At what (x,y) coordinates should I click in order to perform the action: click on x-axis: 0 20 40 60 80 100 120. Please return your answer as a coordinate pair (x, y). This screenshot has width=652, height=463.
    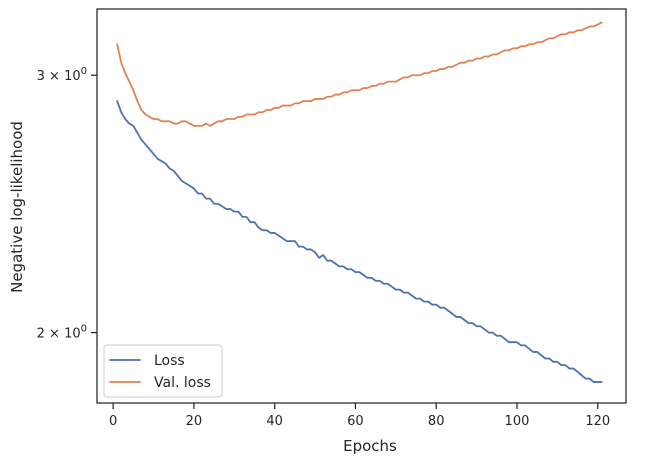
    Looking at the image, I should click on (359, 416).